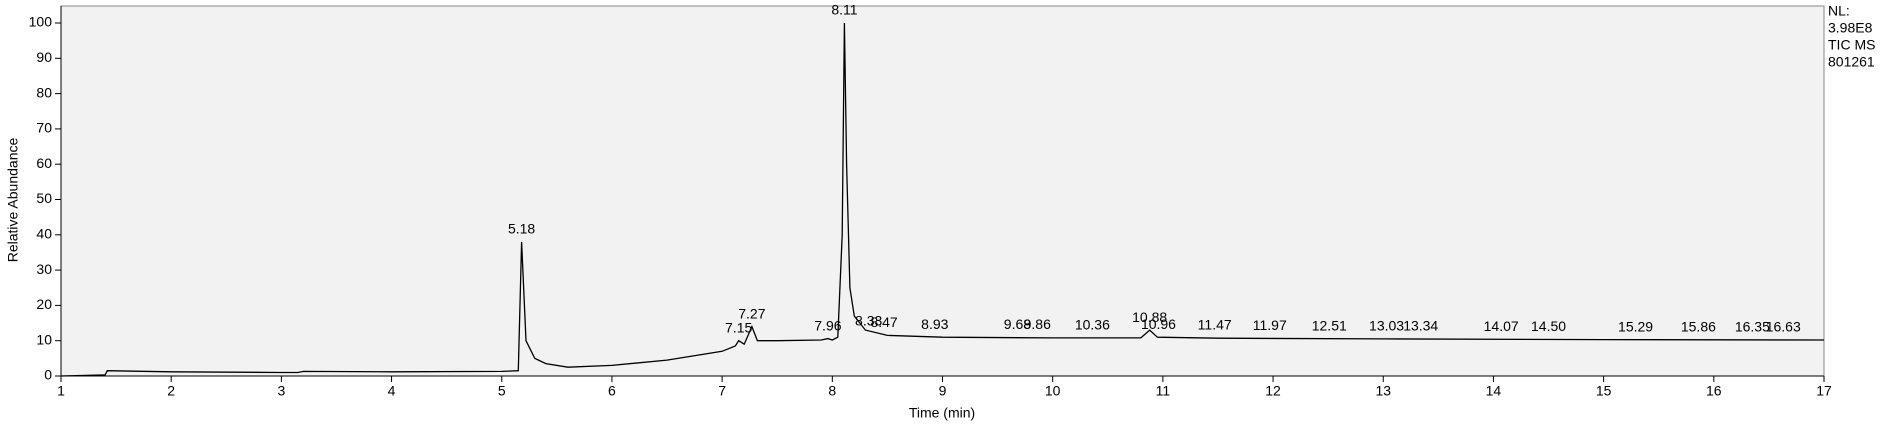 This screenshot has width=1880, height=426. What do you see at coordinates (1053, 391) in the screenshot?
I see `x-tick-label: 10` at bounding box center [1053, 391].